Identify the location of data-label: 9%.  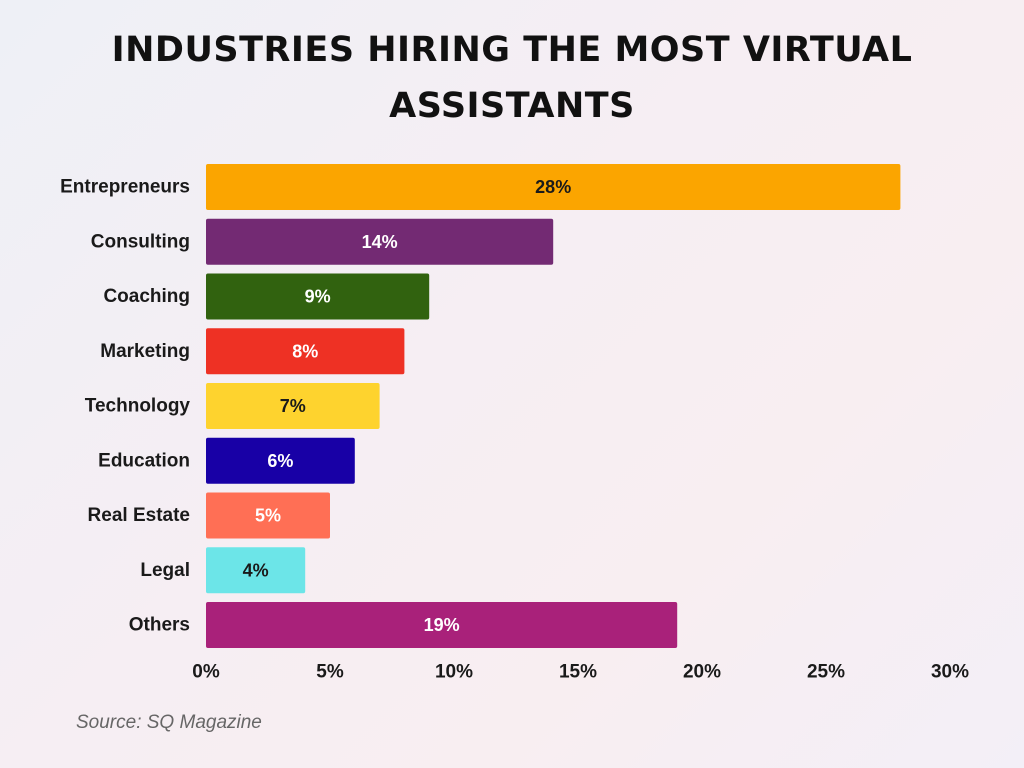
(318, 297).